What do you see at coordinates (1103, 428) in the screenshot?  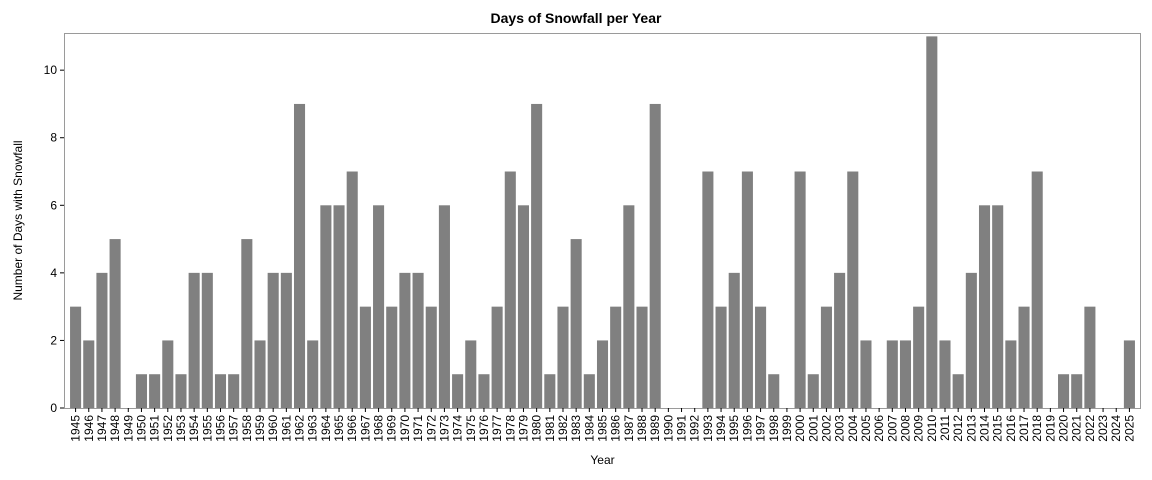 I see `x-tick-label: 2023` at bounding box center [1103, 428].